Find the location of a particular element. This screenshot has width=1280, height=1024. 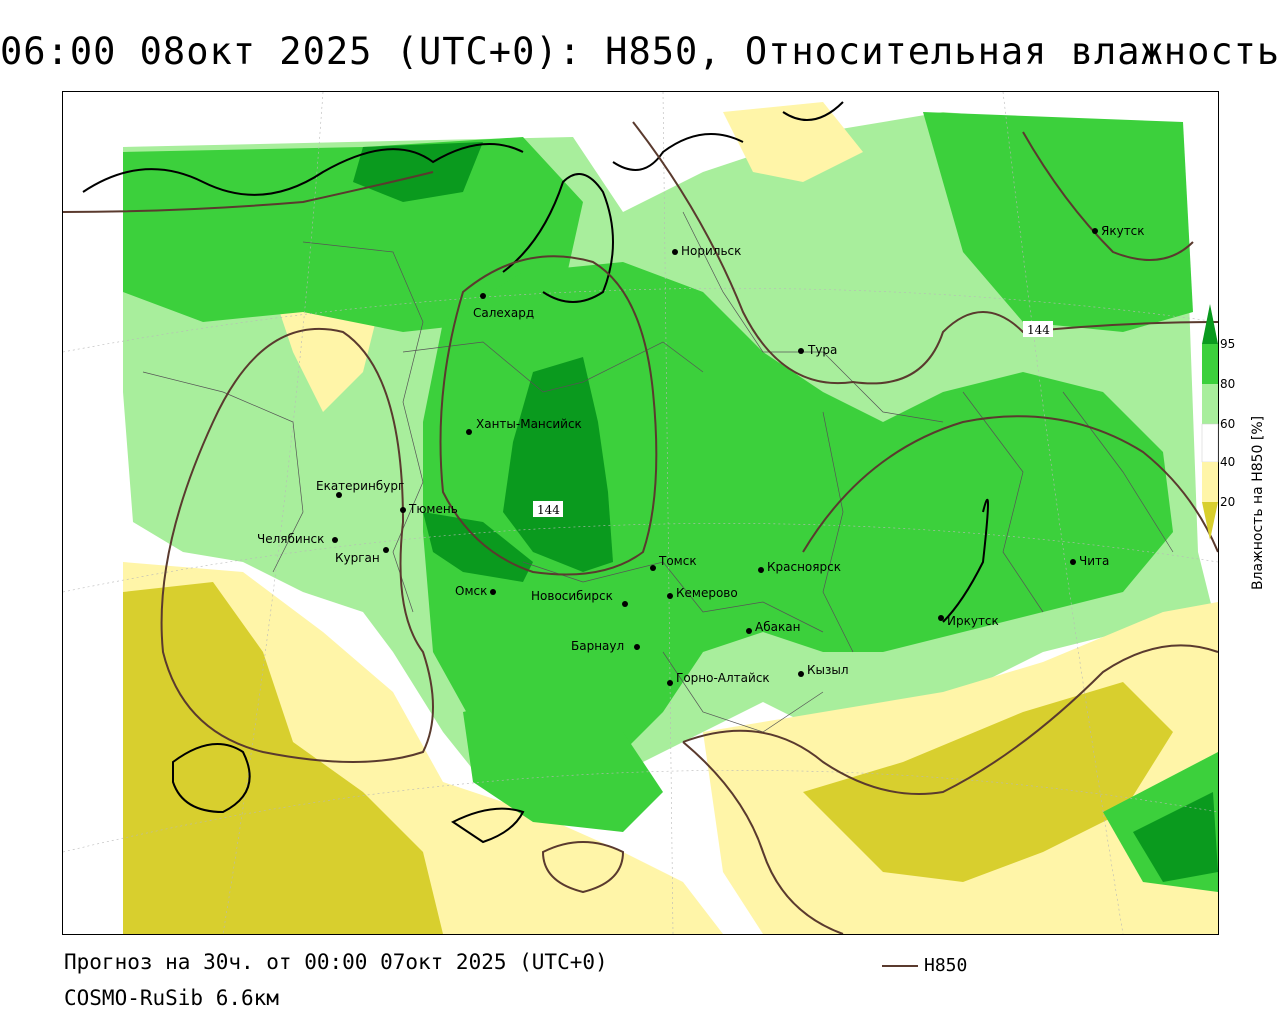

svg-text: Якутск is located at coordinates (1123, 231).